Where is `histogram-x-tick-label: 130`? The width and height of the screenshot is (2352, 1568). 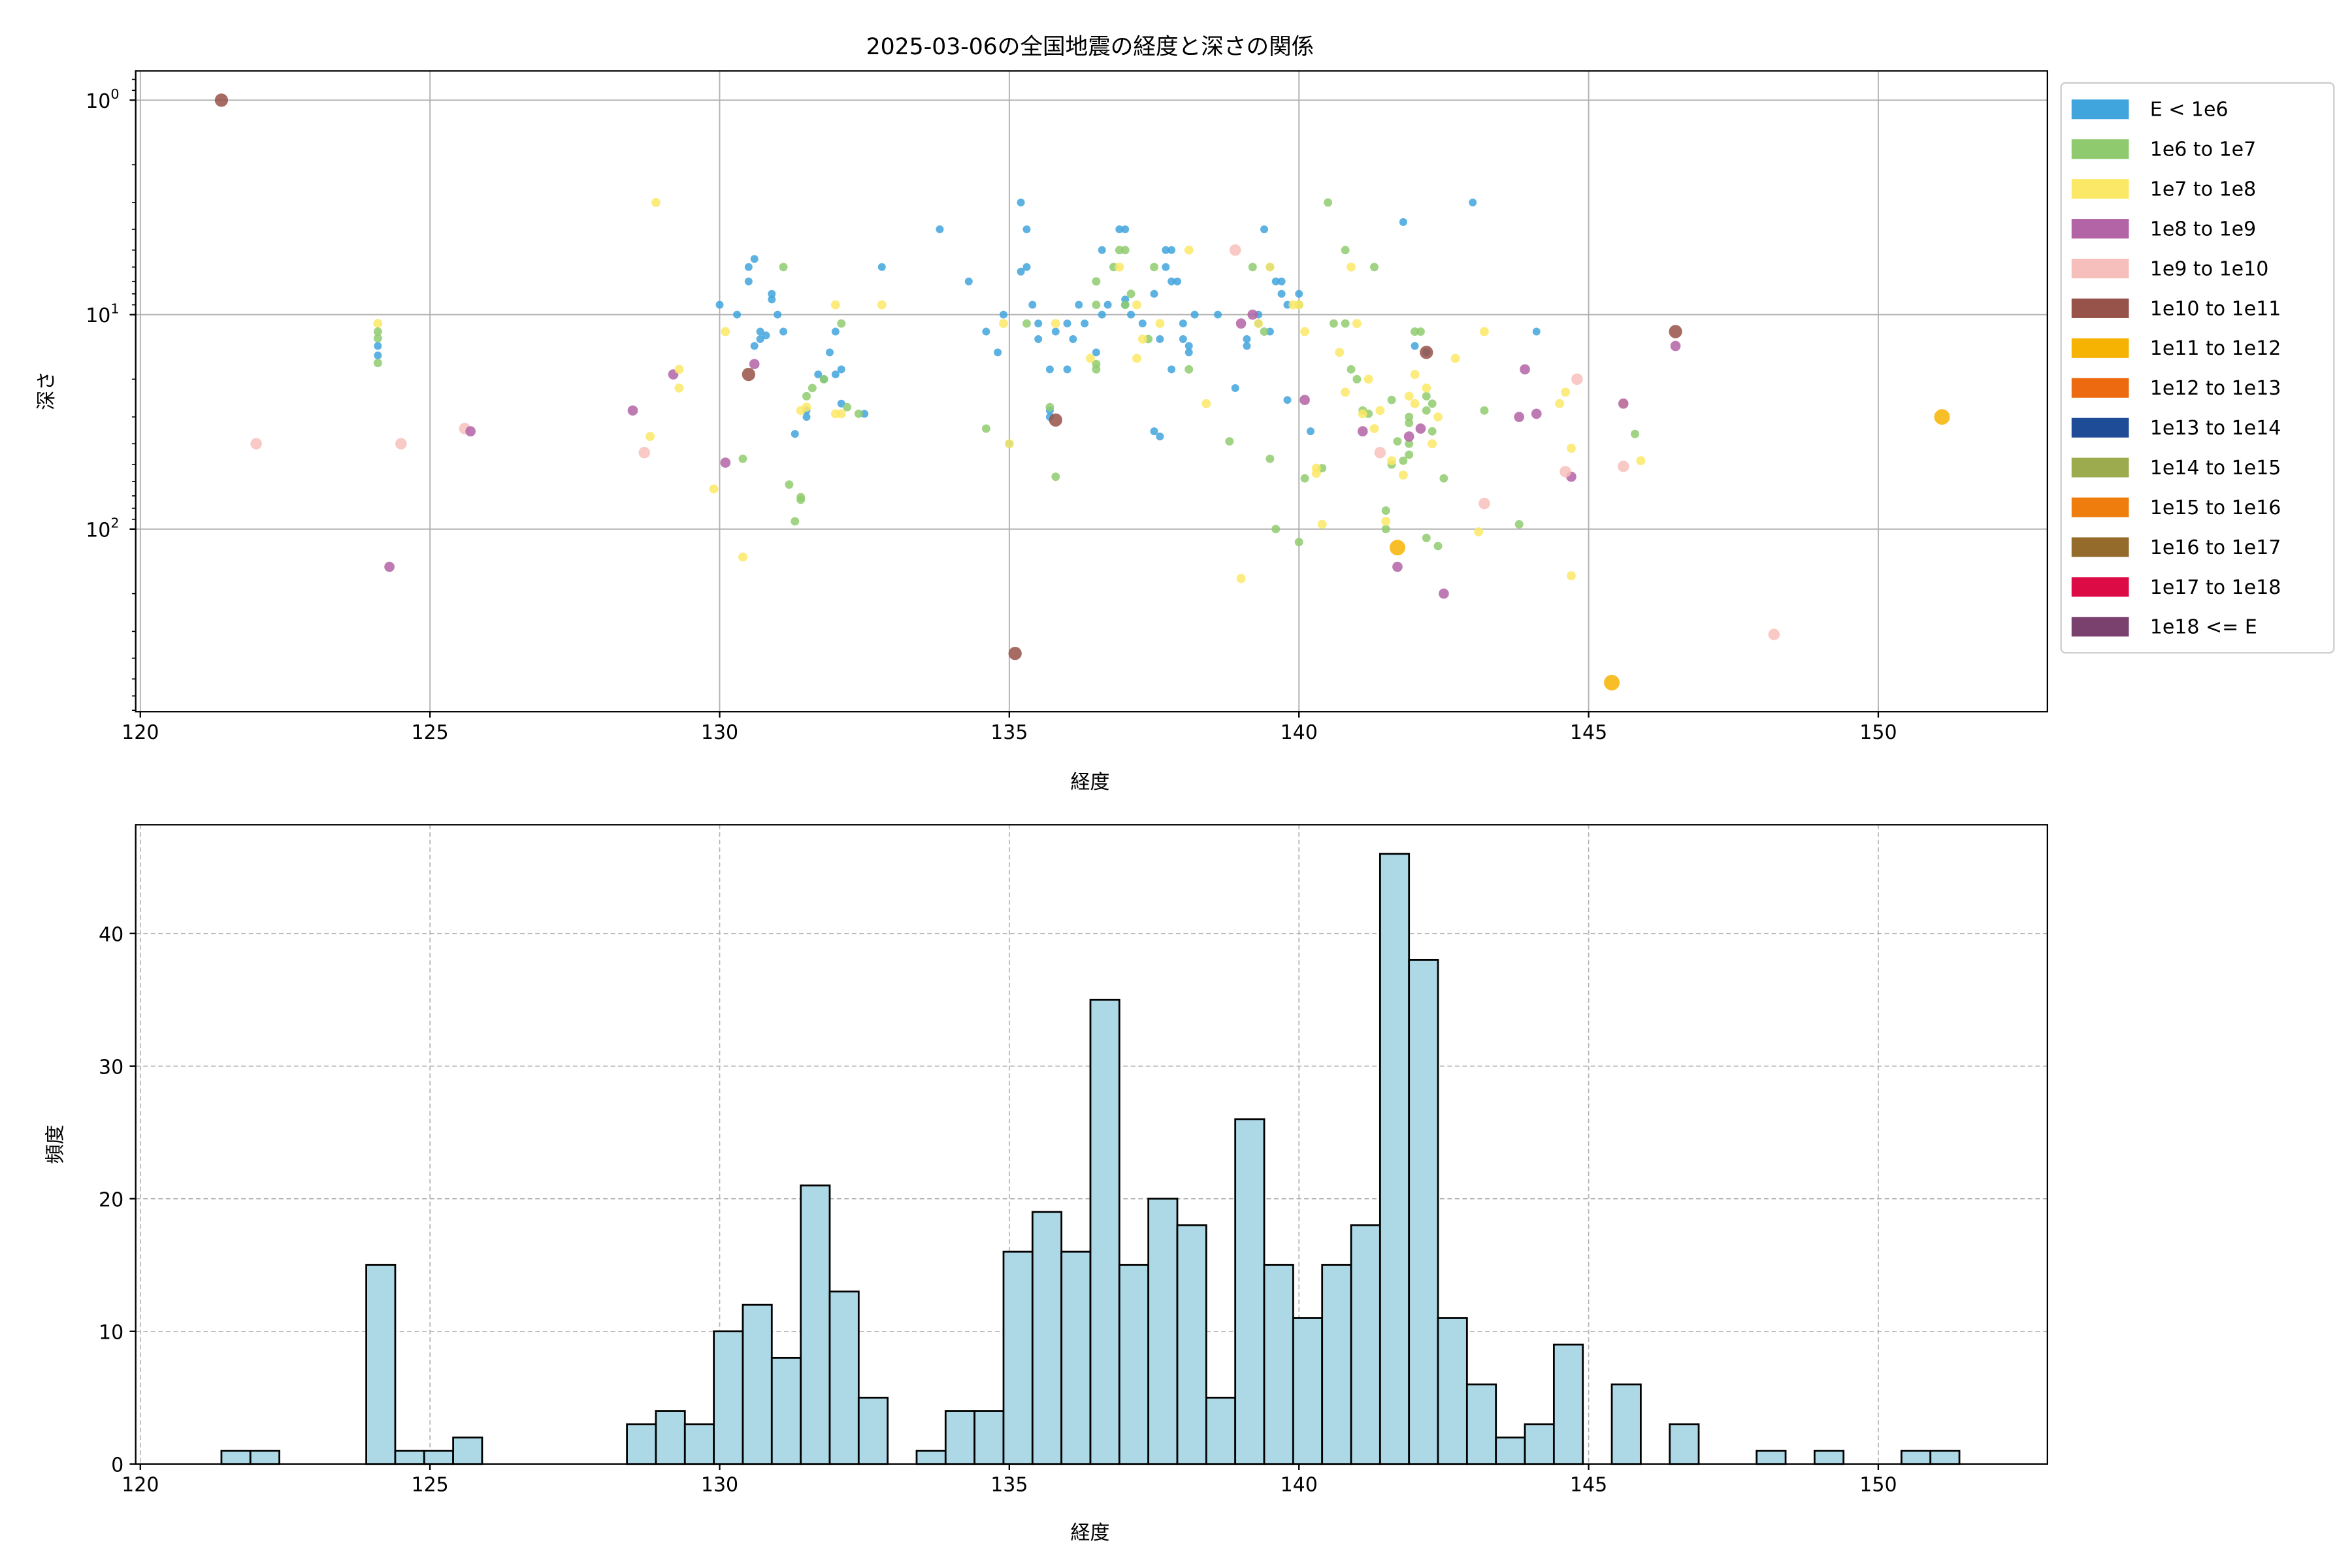
histogram-x-tick-label: 130 is located at coordinates (719, 1484).